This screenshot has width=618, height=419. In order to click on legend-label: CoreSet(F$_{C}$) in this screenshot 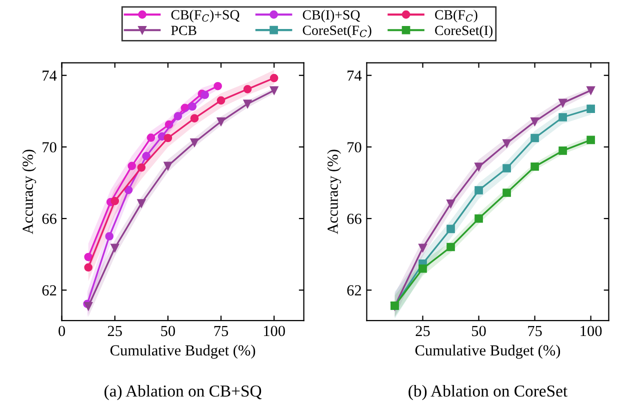, I will do `click(337, 31)`.